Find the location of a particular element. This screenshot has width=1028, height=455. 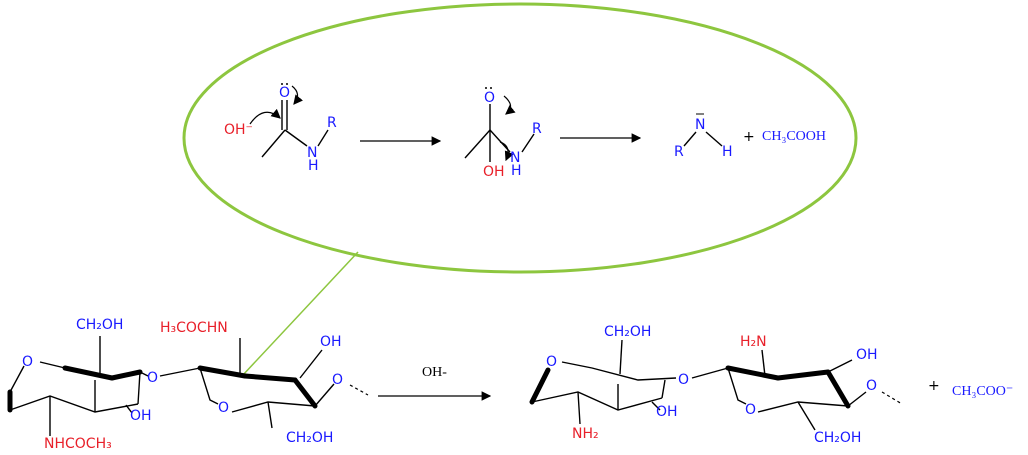

product-bonds is located at coordinates (716, 385).